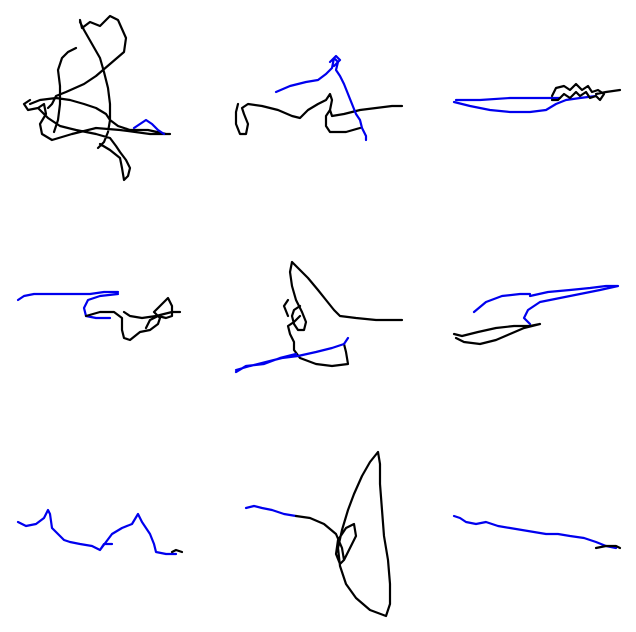  What do you see at coordinates (133, 319) in the screenshot?
I see `sketch-4-black-stroke` at bounding box center [133, 319].